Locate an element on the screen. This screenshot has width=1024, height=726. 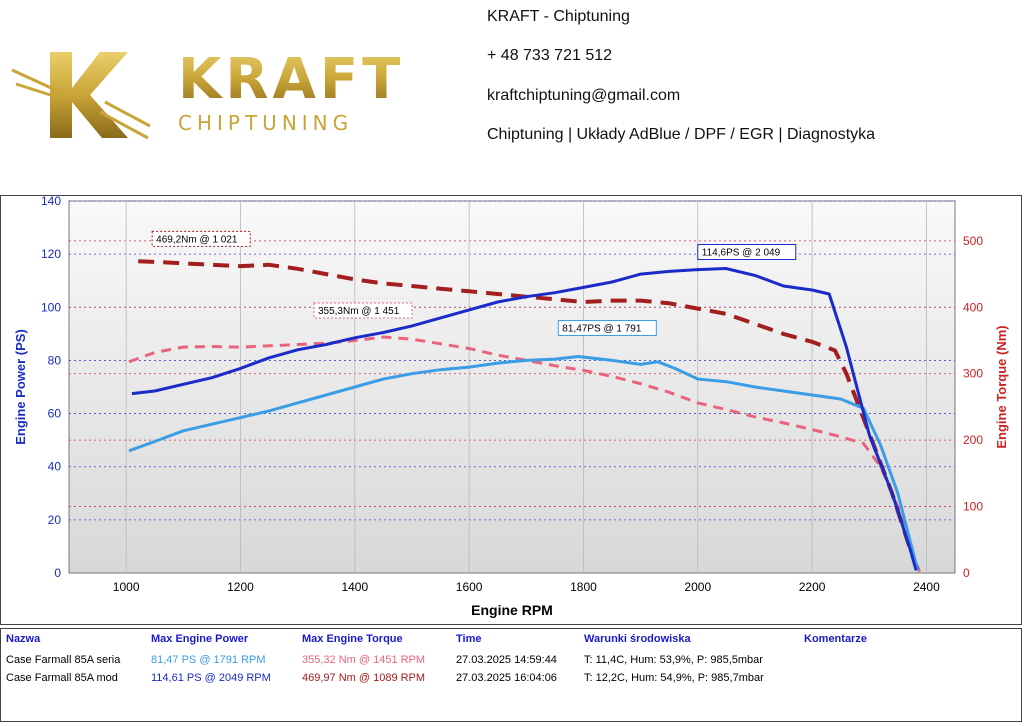
x-tick-label: 2000 is located at coordinates (697, 587).